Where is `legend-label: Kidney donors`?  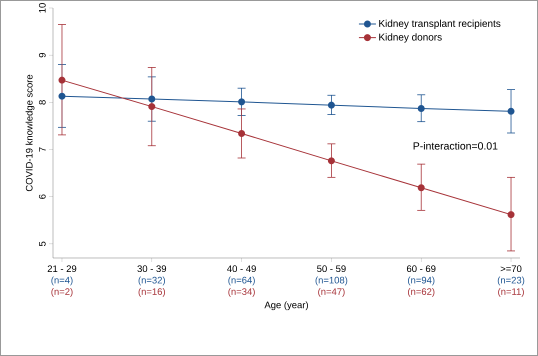
legend-label: Kidney donors is located at coordinates (410, 38).